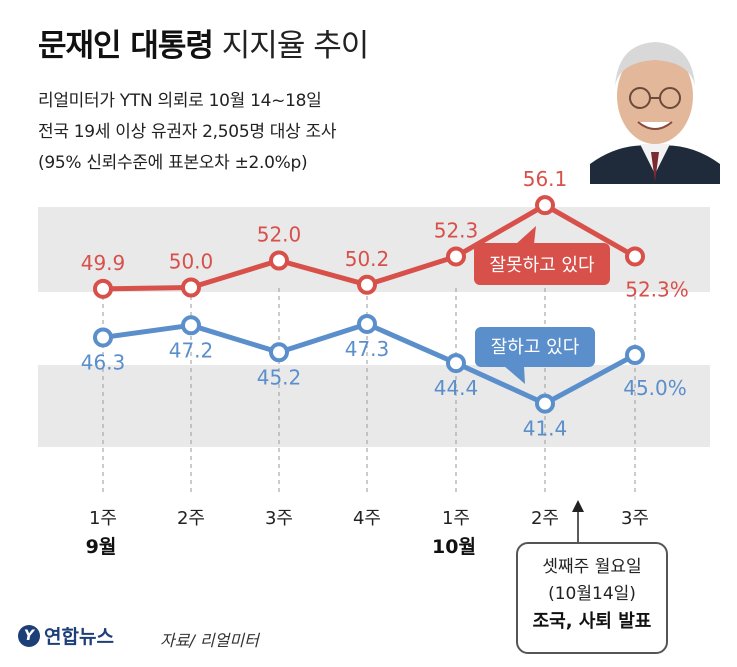  I want to click on legend-positive-pointer, so click(514, 375).